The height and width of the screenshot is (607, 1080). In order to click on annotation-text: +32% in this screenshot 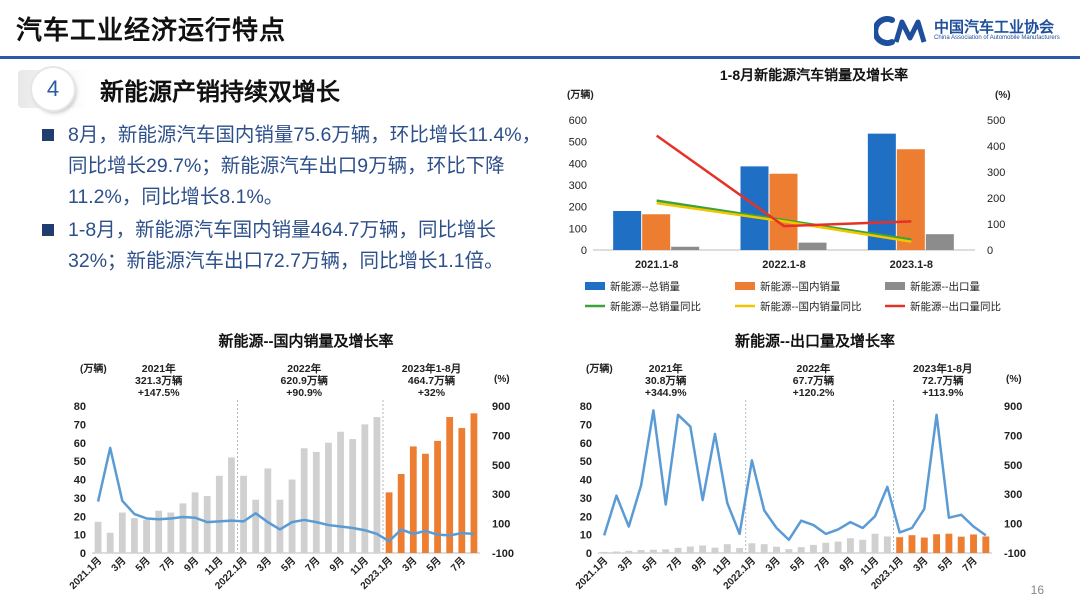, I will do `click(432, 393)`.